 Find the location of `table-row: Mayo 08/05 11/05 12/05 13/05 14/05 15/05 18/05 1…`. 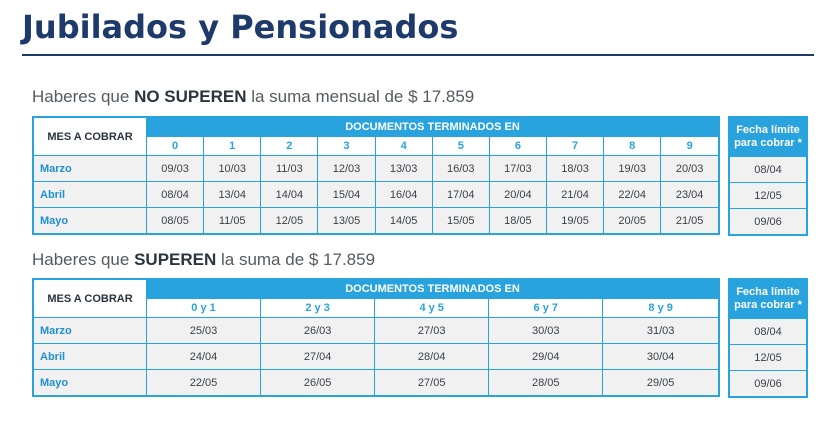

table-row: Mayo 08/05 11/05 12/05 13/05 14/05 15/05 18/05 1… is located at coordinates (376, 221).